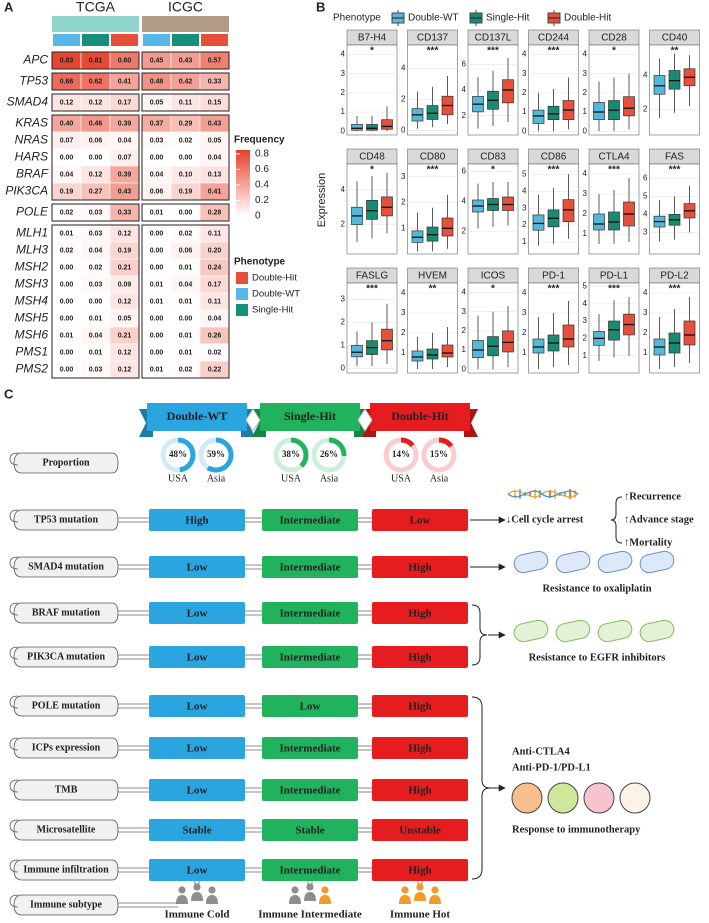 This screenshot has width=709, height=923. What do you see at coordinates (597, 657) in the screenshot?
I see `effect-text: Resistance to EGFR inhibitors` at bounding box center [597, 657].